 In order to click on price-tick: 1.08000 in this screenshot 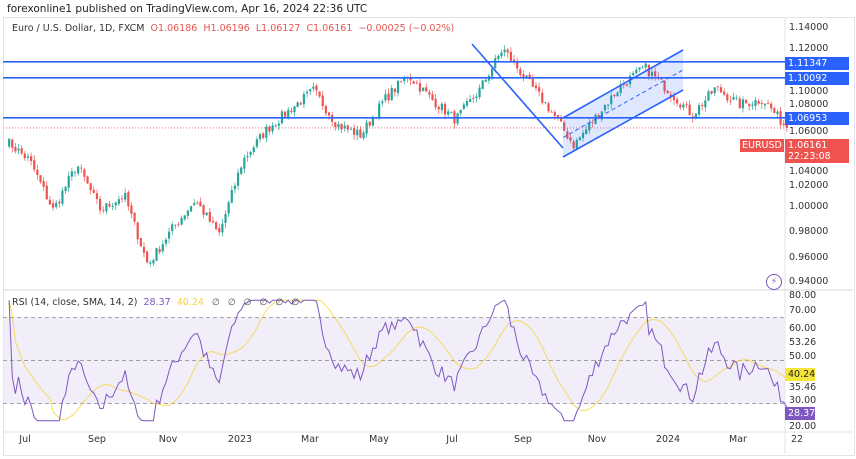, I will do `click(809, 104)`.